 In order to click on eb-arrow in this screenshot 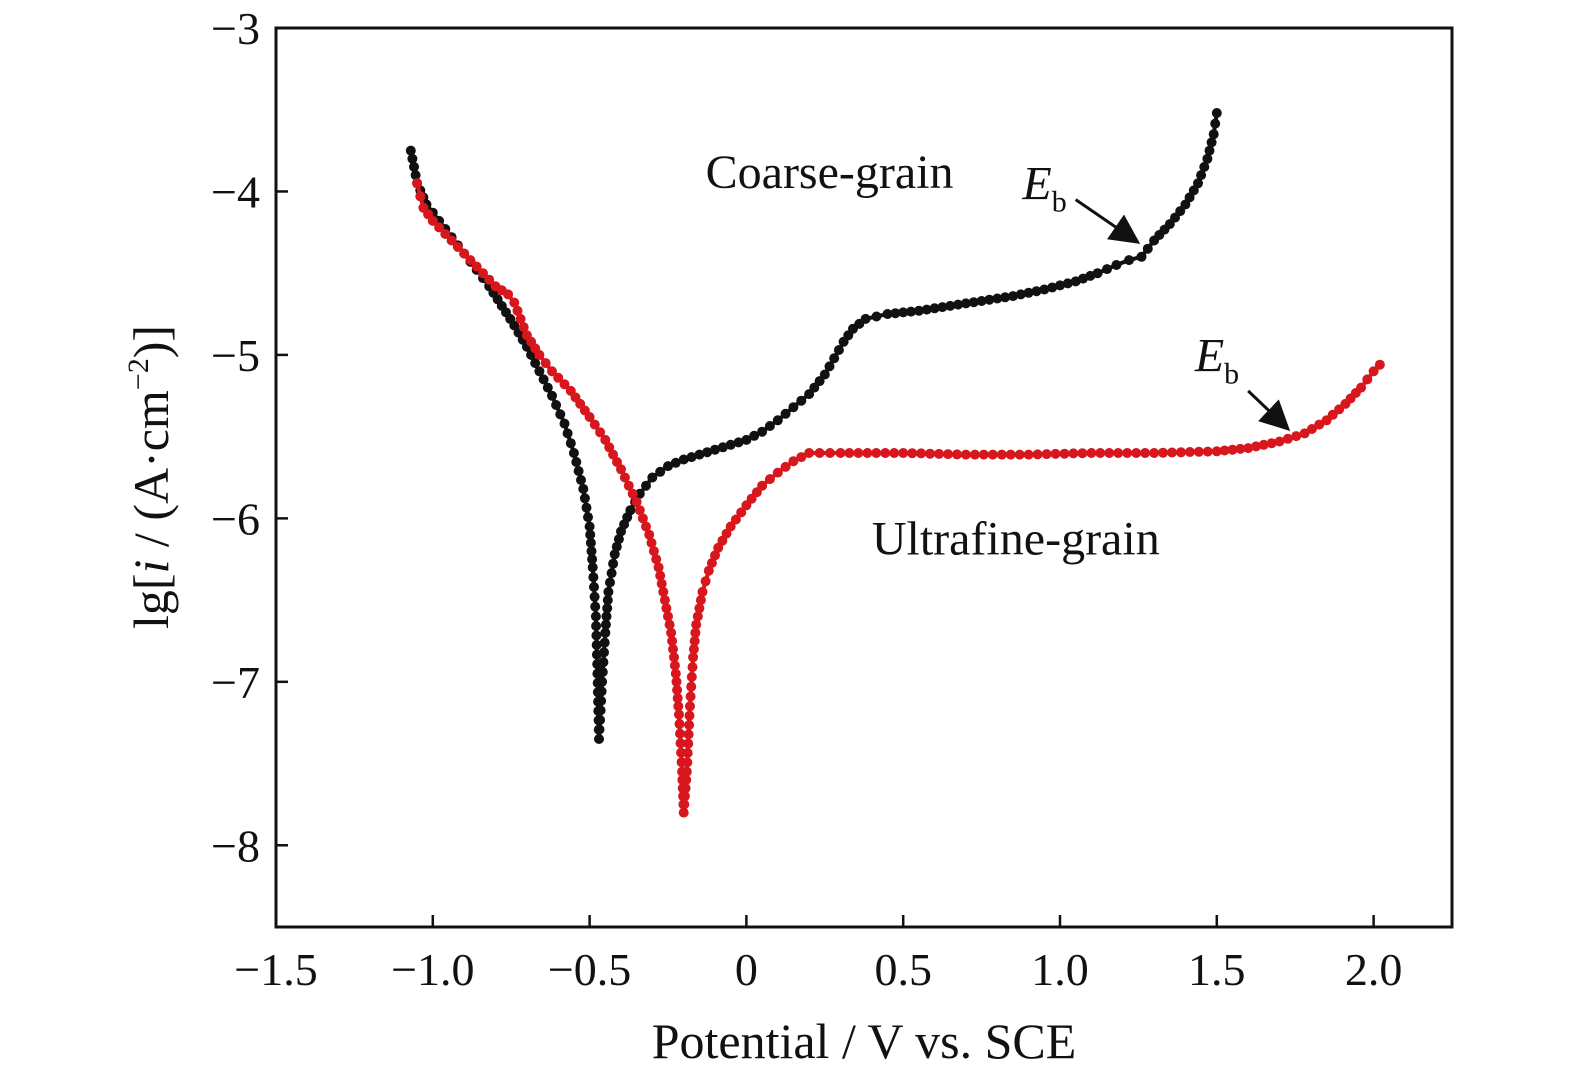, I will do `click(1269, 410)`.